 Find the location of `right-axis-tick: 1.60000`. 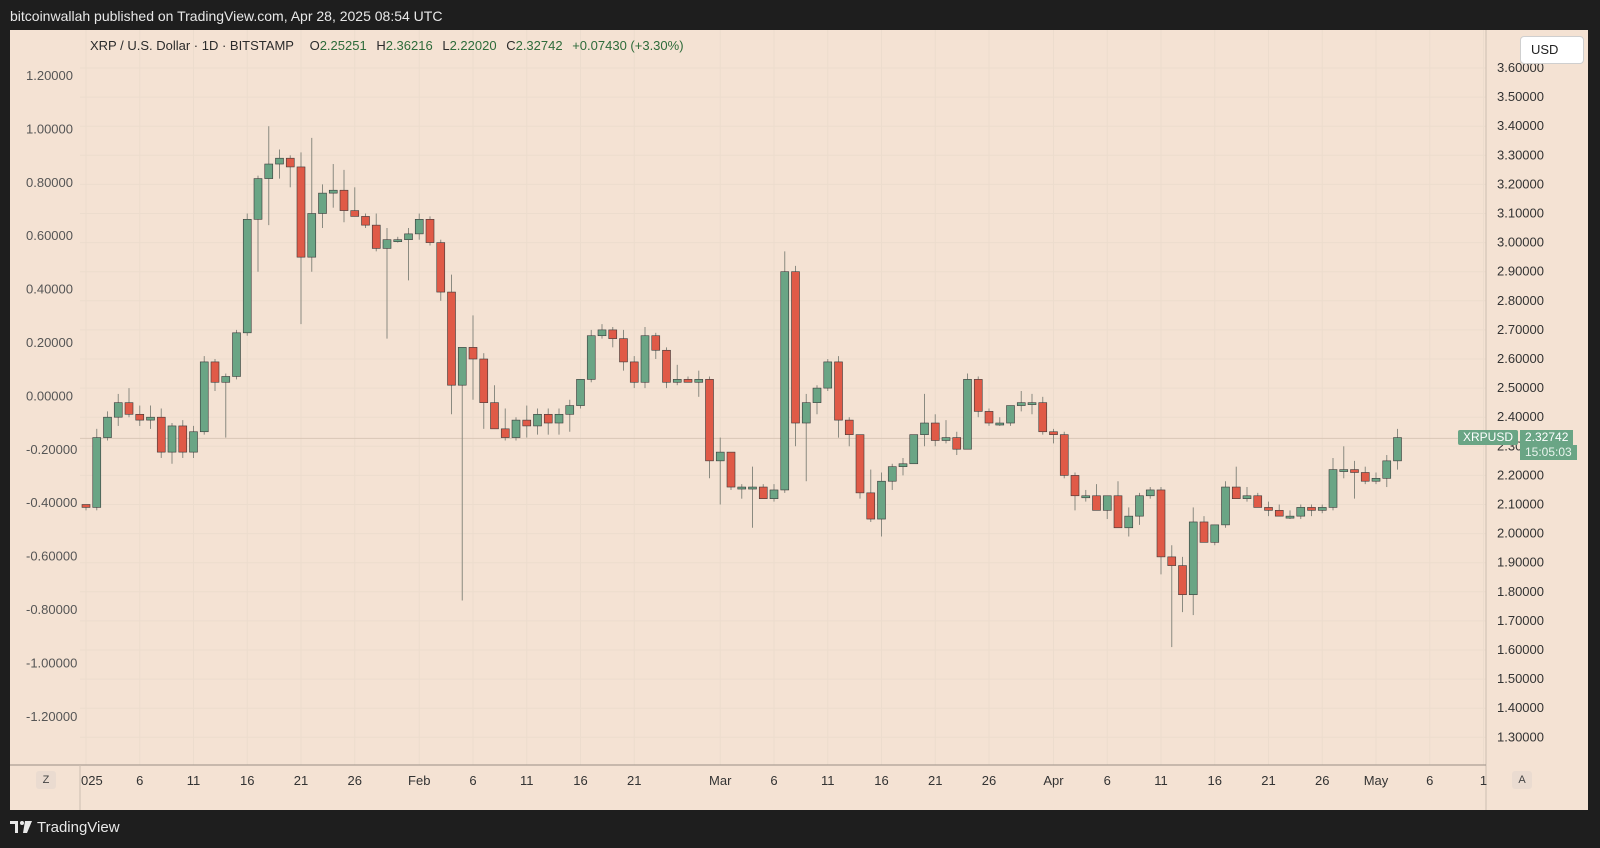

right-axis-tick: 1.60000 is located at coordinates (1520, 649).